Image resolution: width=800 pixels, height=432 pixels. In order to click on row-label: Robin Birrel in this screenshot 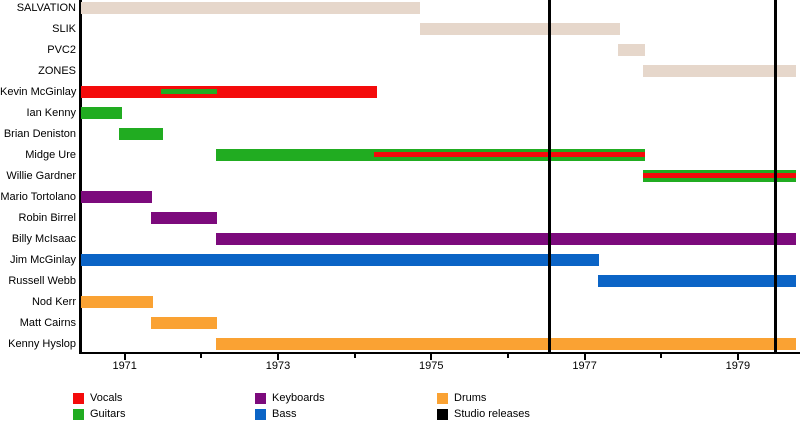, I will do `click(47, 217)`.